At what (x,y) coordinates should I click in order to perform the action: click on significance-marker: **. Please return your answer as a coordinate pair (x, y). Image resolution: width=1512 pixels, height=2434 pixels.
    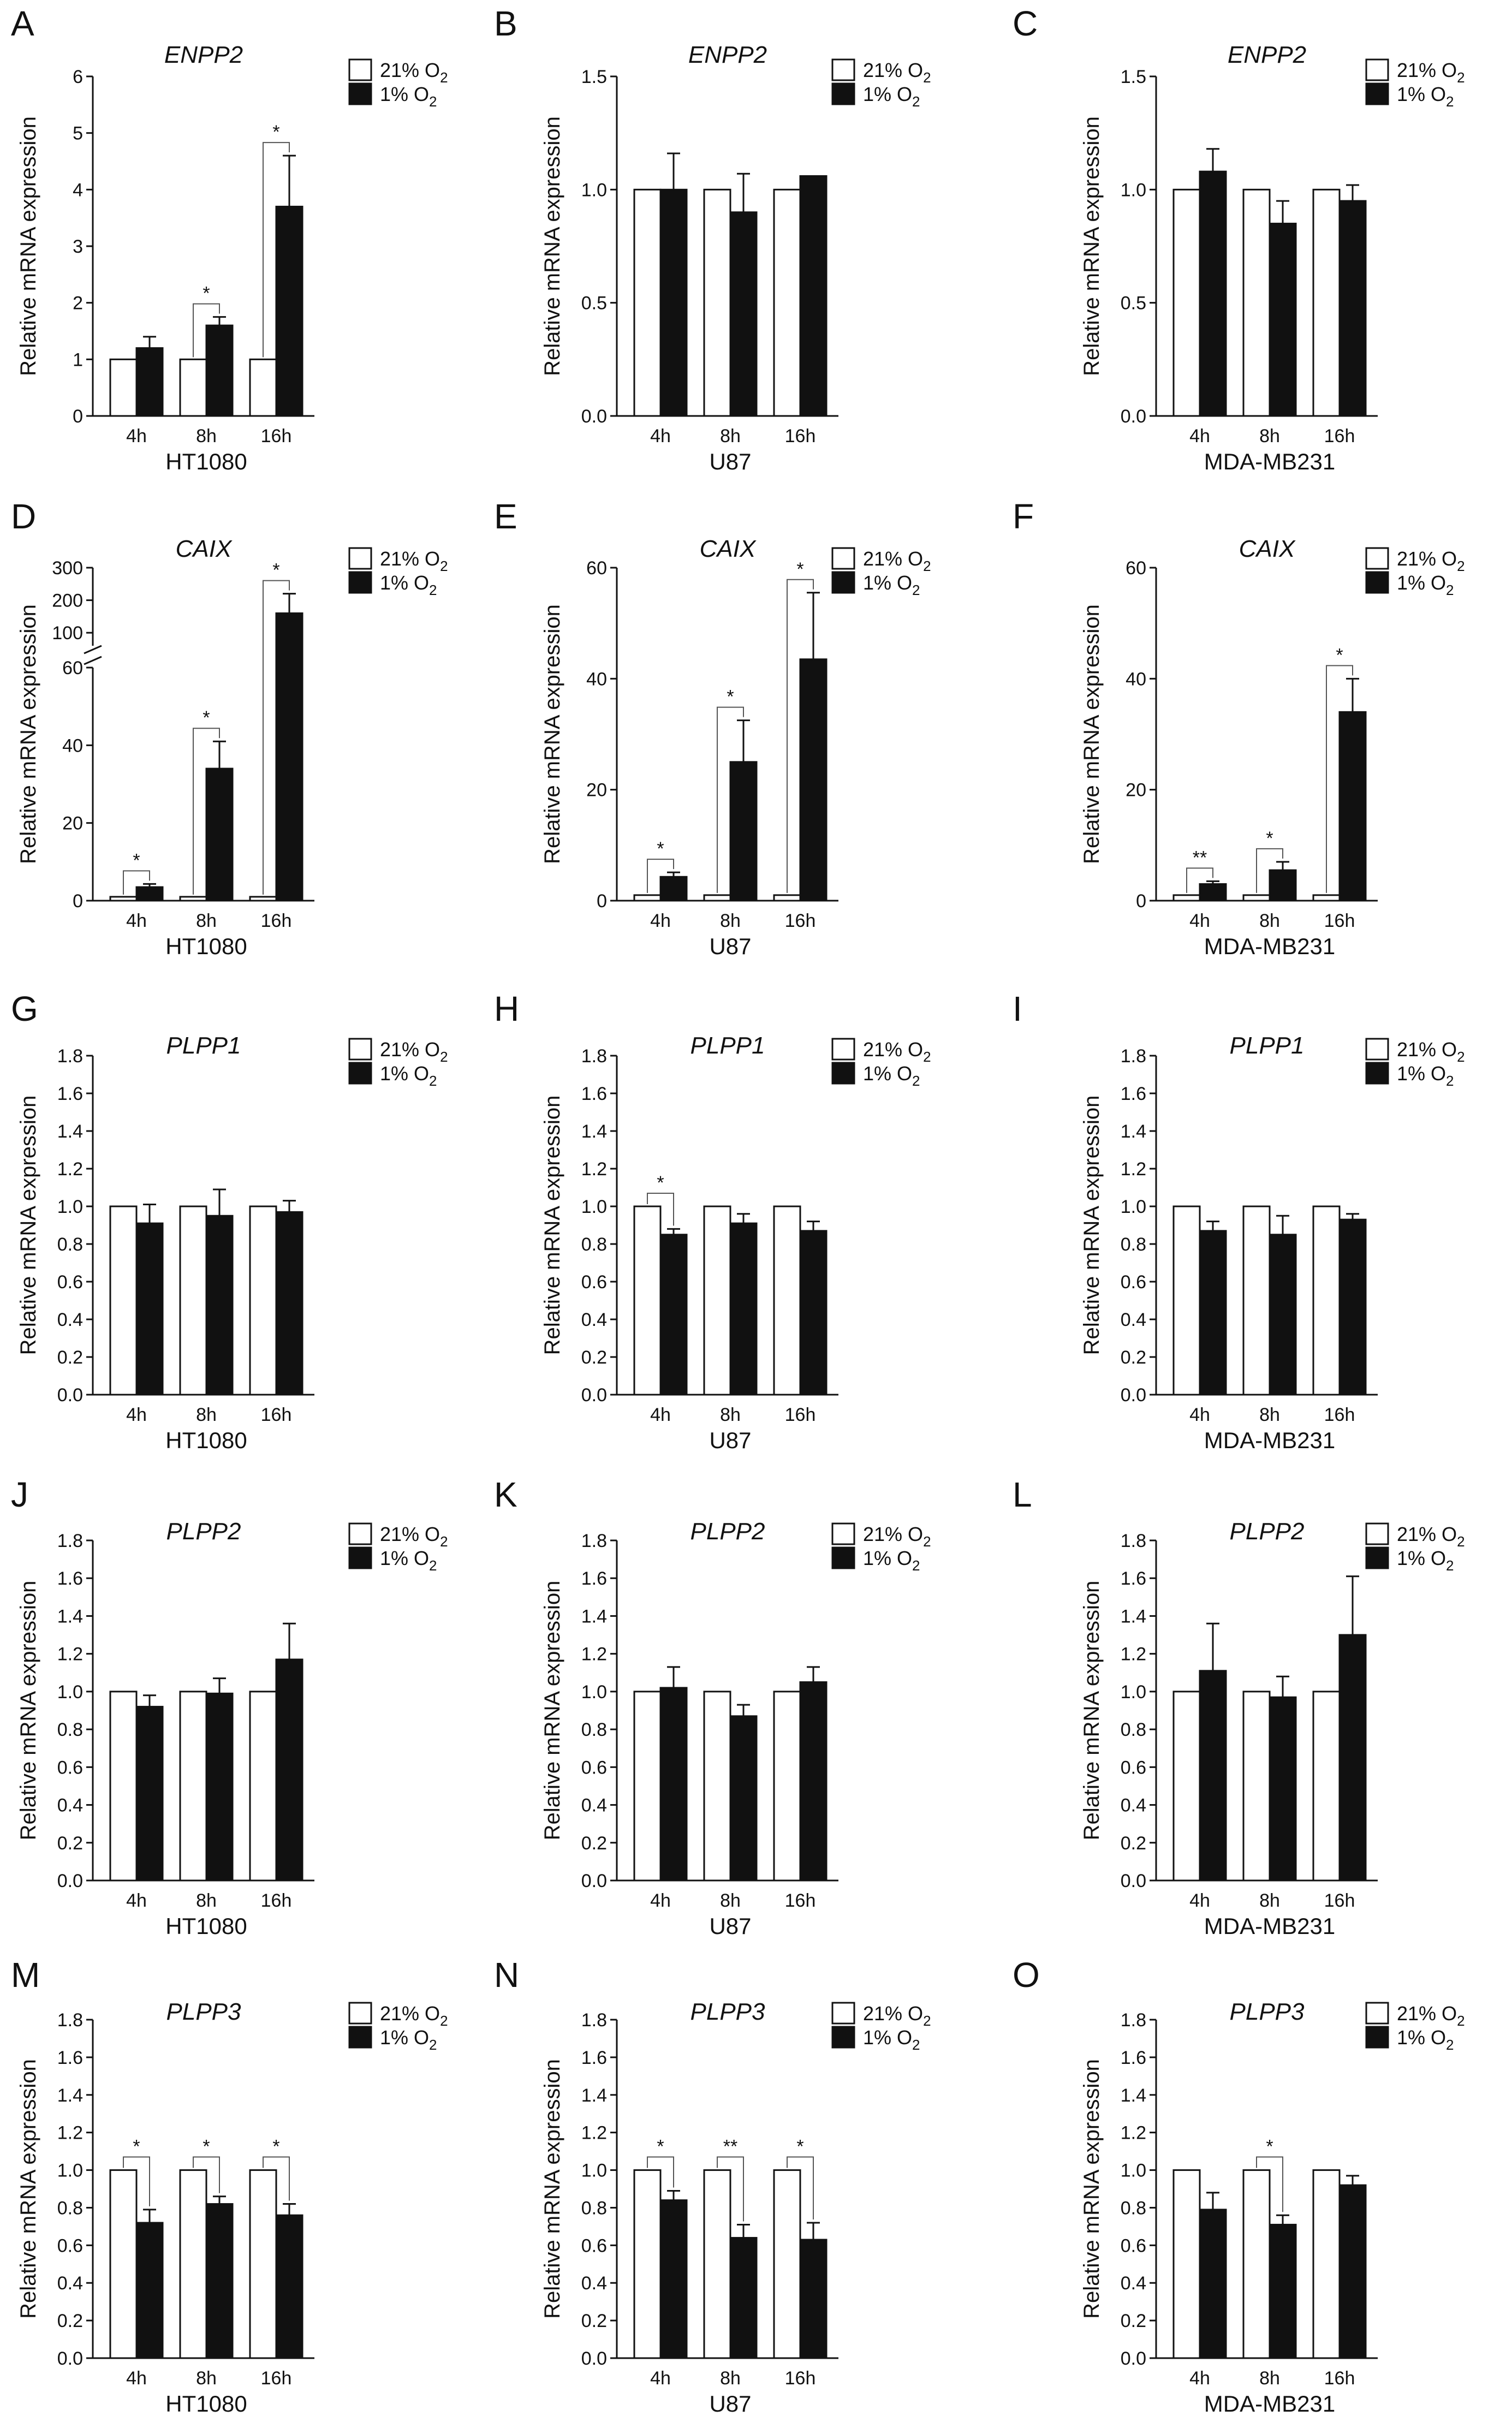
    Looking at the image, I should click on (1200, 857).